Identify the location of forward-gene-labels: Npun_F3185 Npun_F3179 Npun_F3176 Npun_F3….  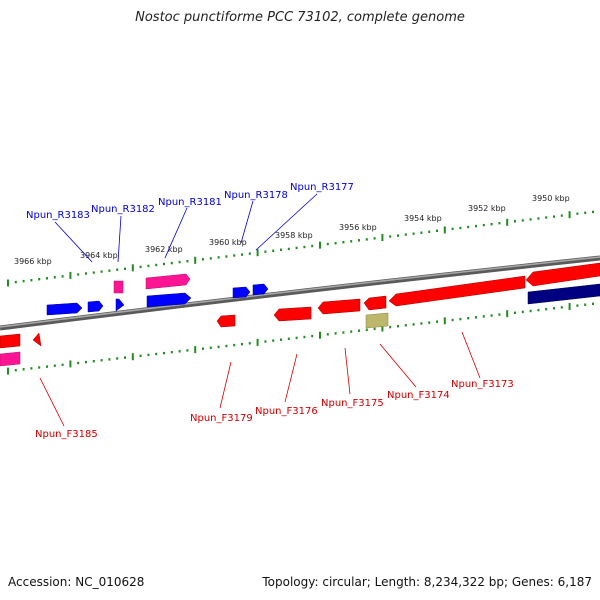
(274, 409).